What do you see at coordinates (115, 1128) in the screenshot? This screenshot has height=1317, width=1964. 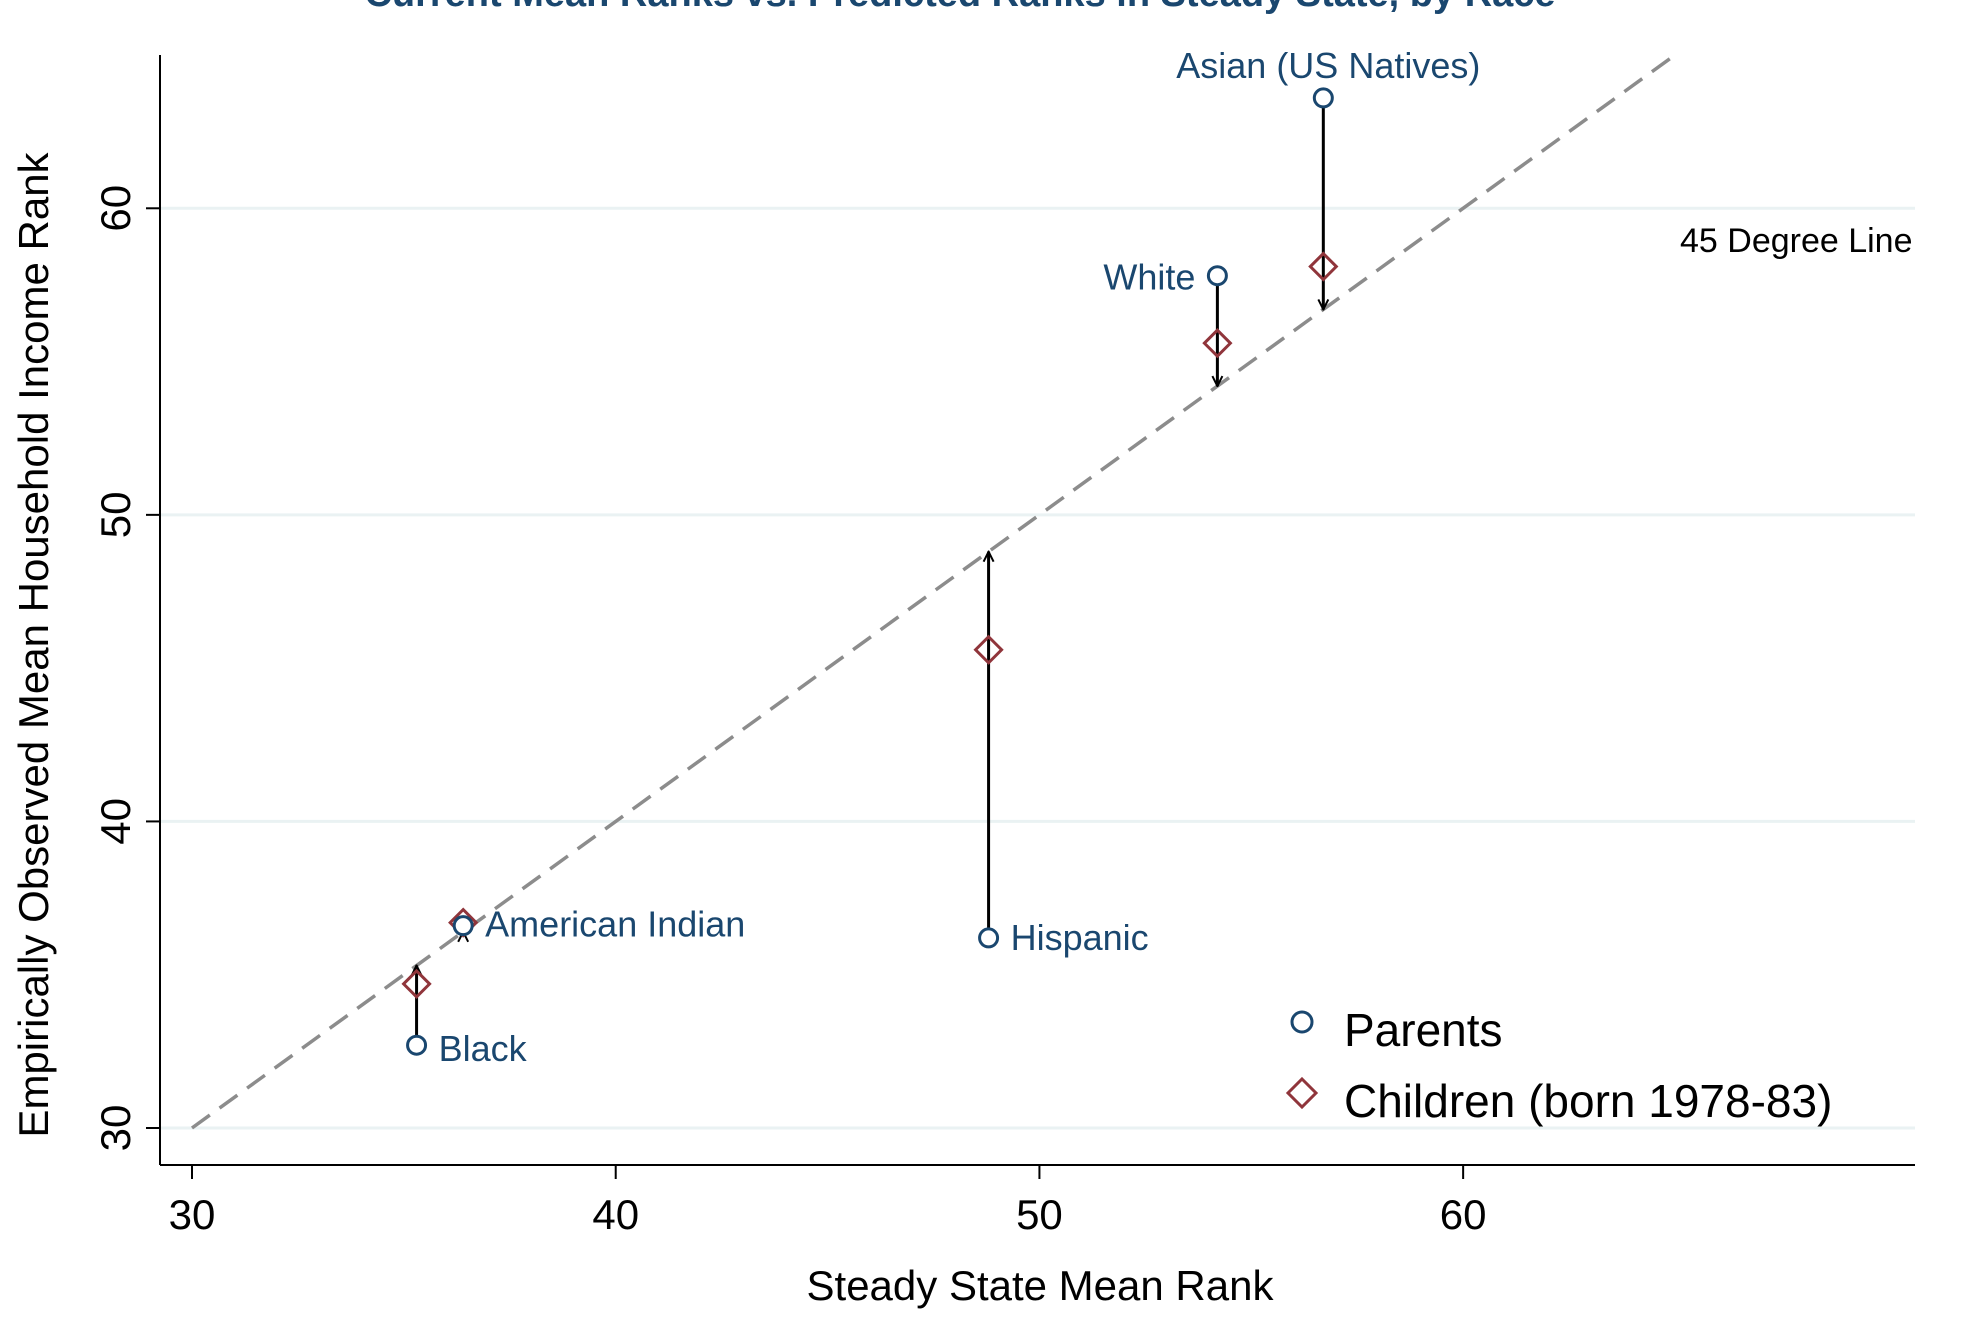 I see `y-tick-label: 30` at bounding box center [115, 1128].